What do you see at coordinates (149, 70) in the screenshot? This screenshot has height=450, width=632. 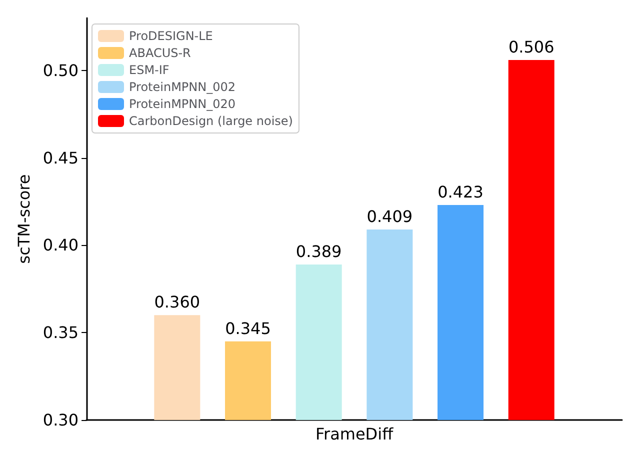 I see `legend-label: ESM-IF` at bounding box center [149, 70].